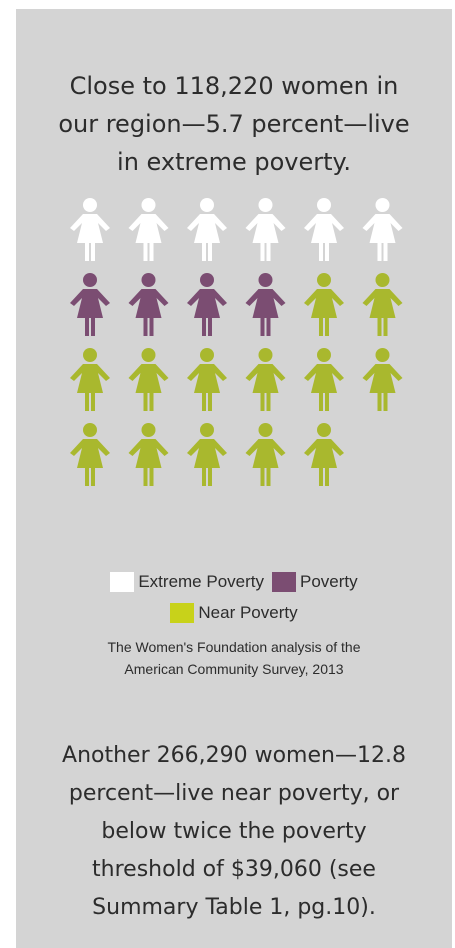 This screenshot has height=948, width=455. I want to click on legend-item-near-poverty: Near Poverty, so click(234, 613).